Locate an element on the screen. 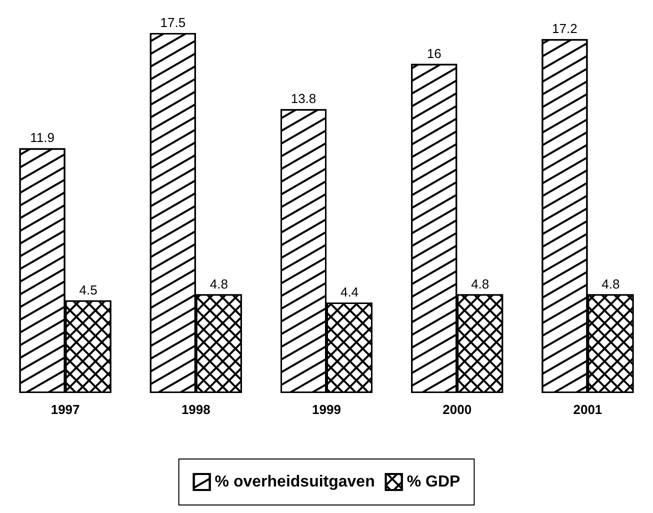 The width and height of the screenshot is (653, 513). x-tick-label: 1997 is located at coordinates (65, 409).